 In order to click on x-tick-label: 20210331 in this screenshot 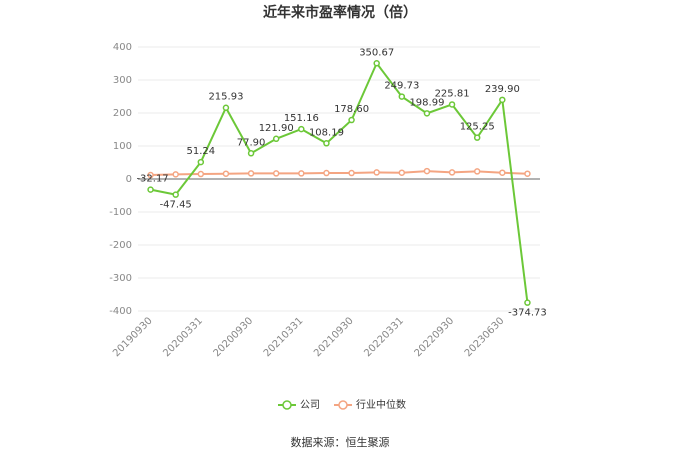, I will do `click(284, 337)`.